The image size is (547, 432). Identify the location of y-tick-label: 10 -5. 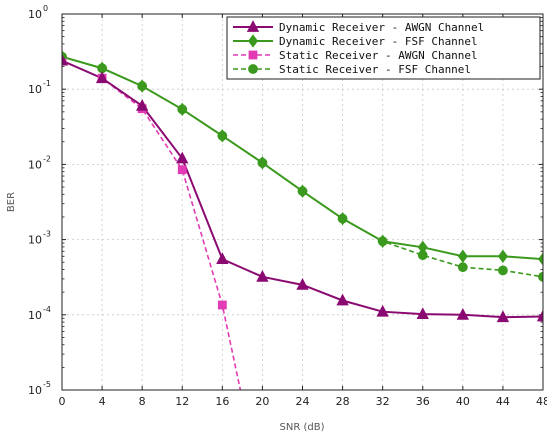
(39, 388).